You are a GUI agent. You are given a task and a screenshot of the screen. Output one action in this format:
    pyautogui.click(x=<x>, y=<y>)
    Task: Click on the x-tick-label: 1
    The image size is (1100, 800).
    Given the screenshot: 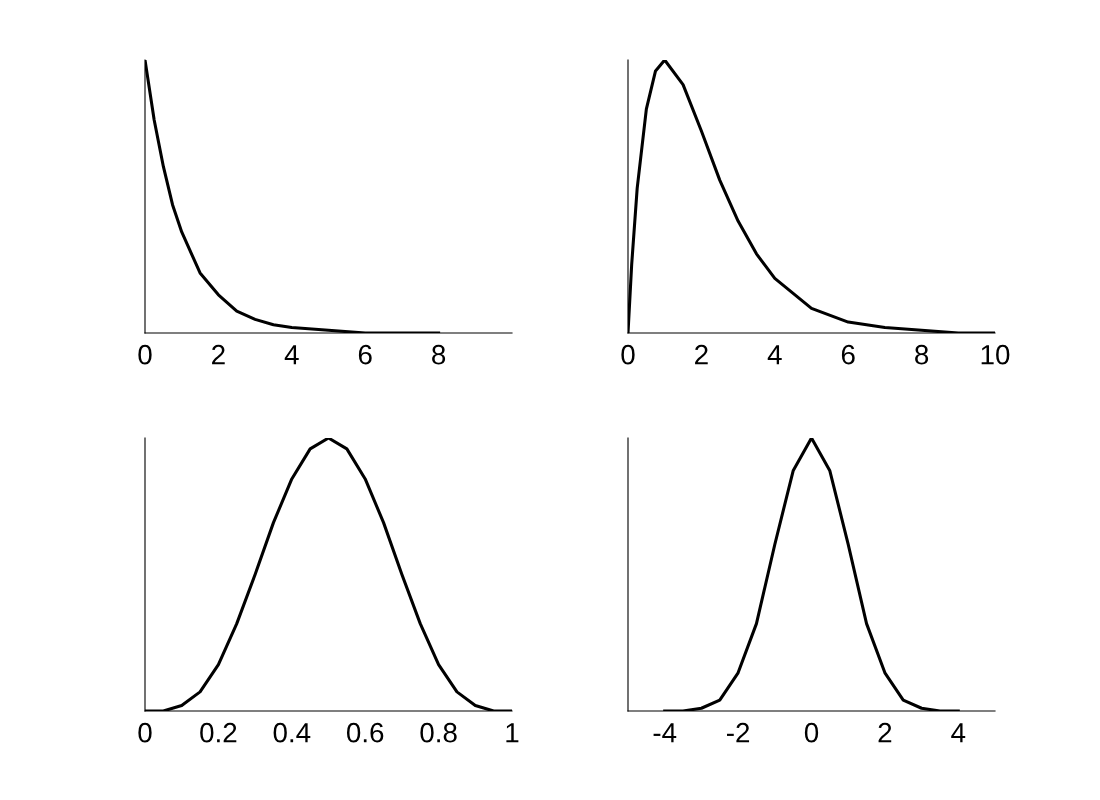 What is the action you would take?
    pyautogui.click(x=512, y=733)
    